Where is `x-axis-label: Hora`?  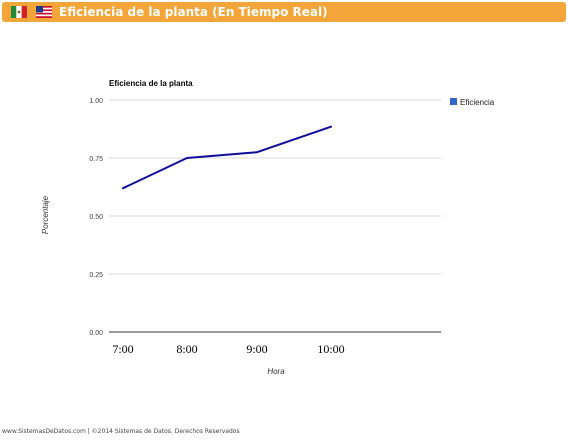 x-axis-label: Hora is located at coordinates (276, 371).